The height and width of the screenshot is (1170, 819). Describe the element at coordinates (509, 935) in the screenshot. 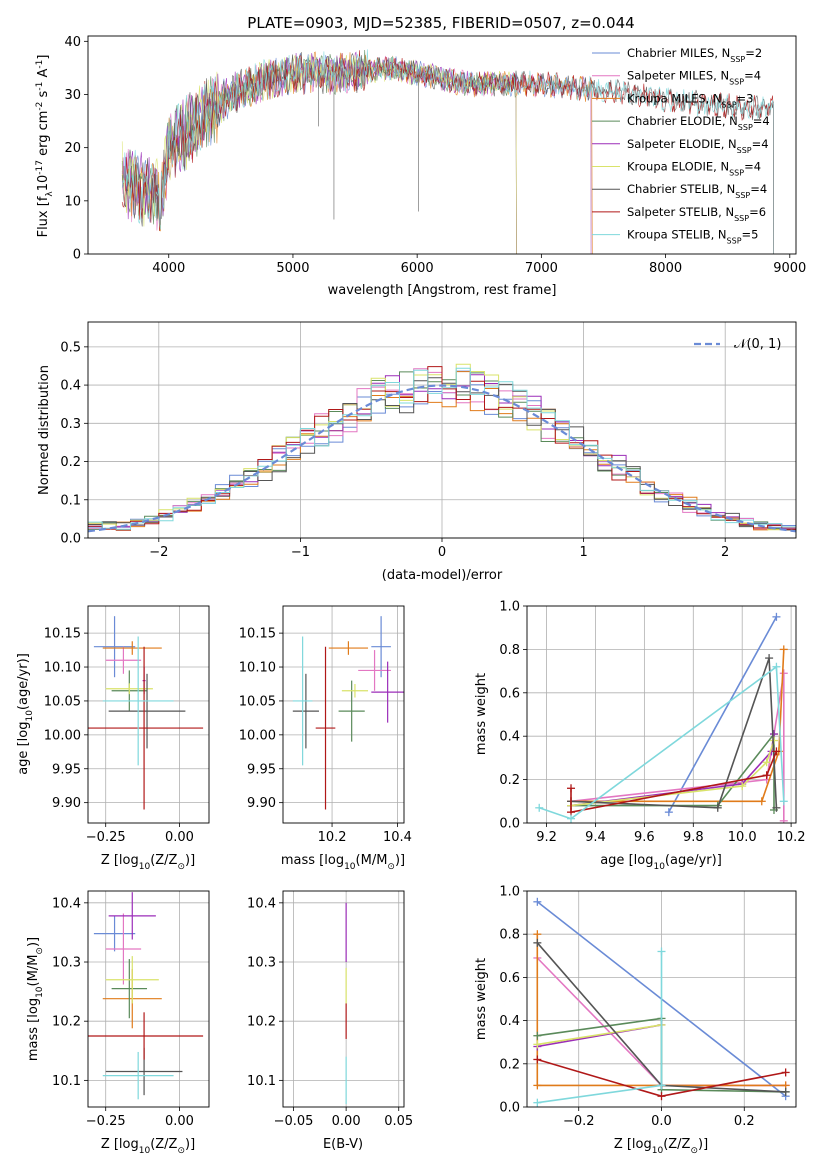

I see `y-tick-label: 0.8` at that location.